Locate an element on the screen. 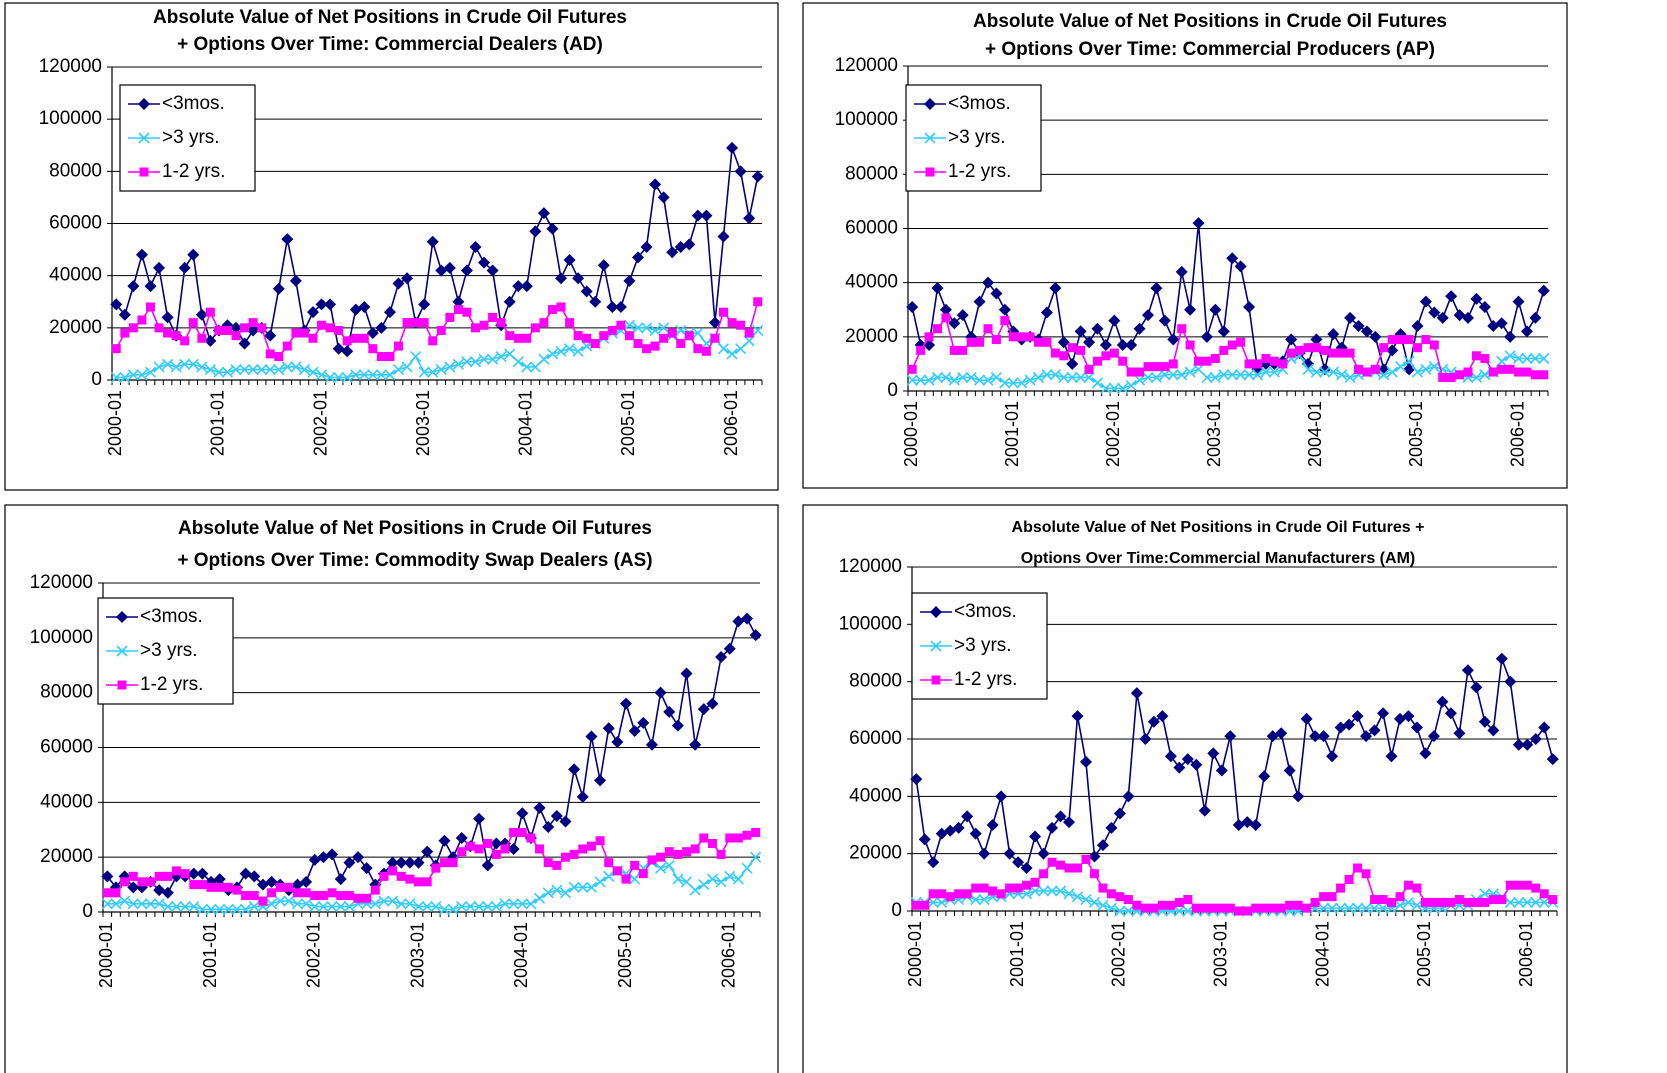  x-tick-label: 2004-01 is located at coordinates (1322, 954).